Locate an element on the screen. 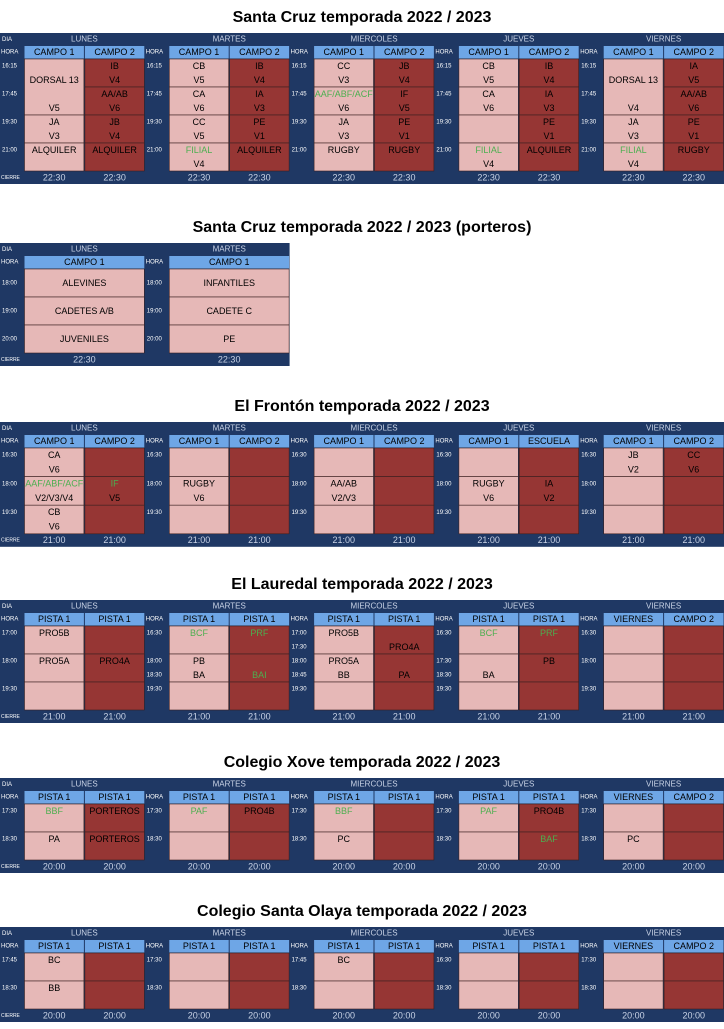 The width and height of the screenshot is (724, 1029). cell-text: JA is located at coordinates (54, 122).